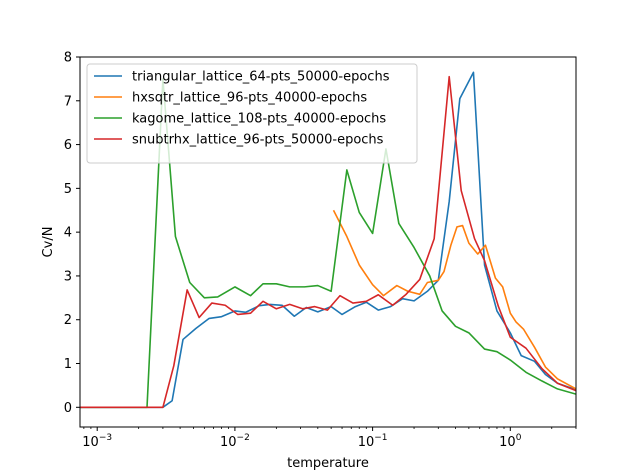 This screenshot has height=474, width=640. What do you see at coordinates (68, 58) in the screenshot?
I see `y-tick-label: 8` at bounding box center [68, 58].